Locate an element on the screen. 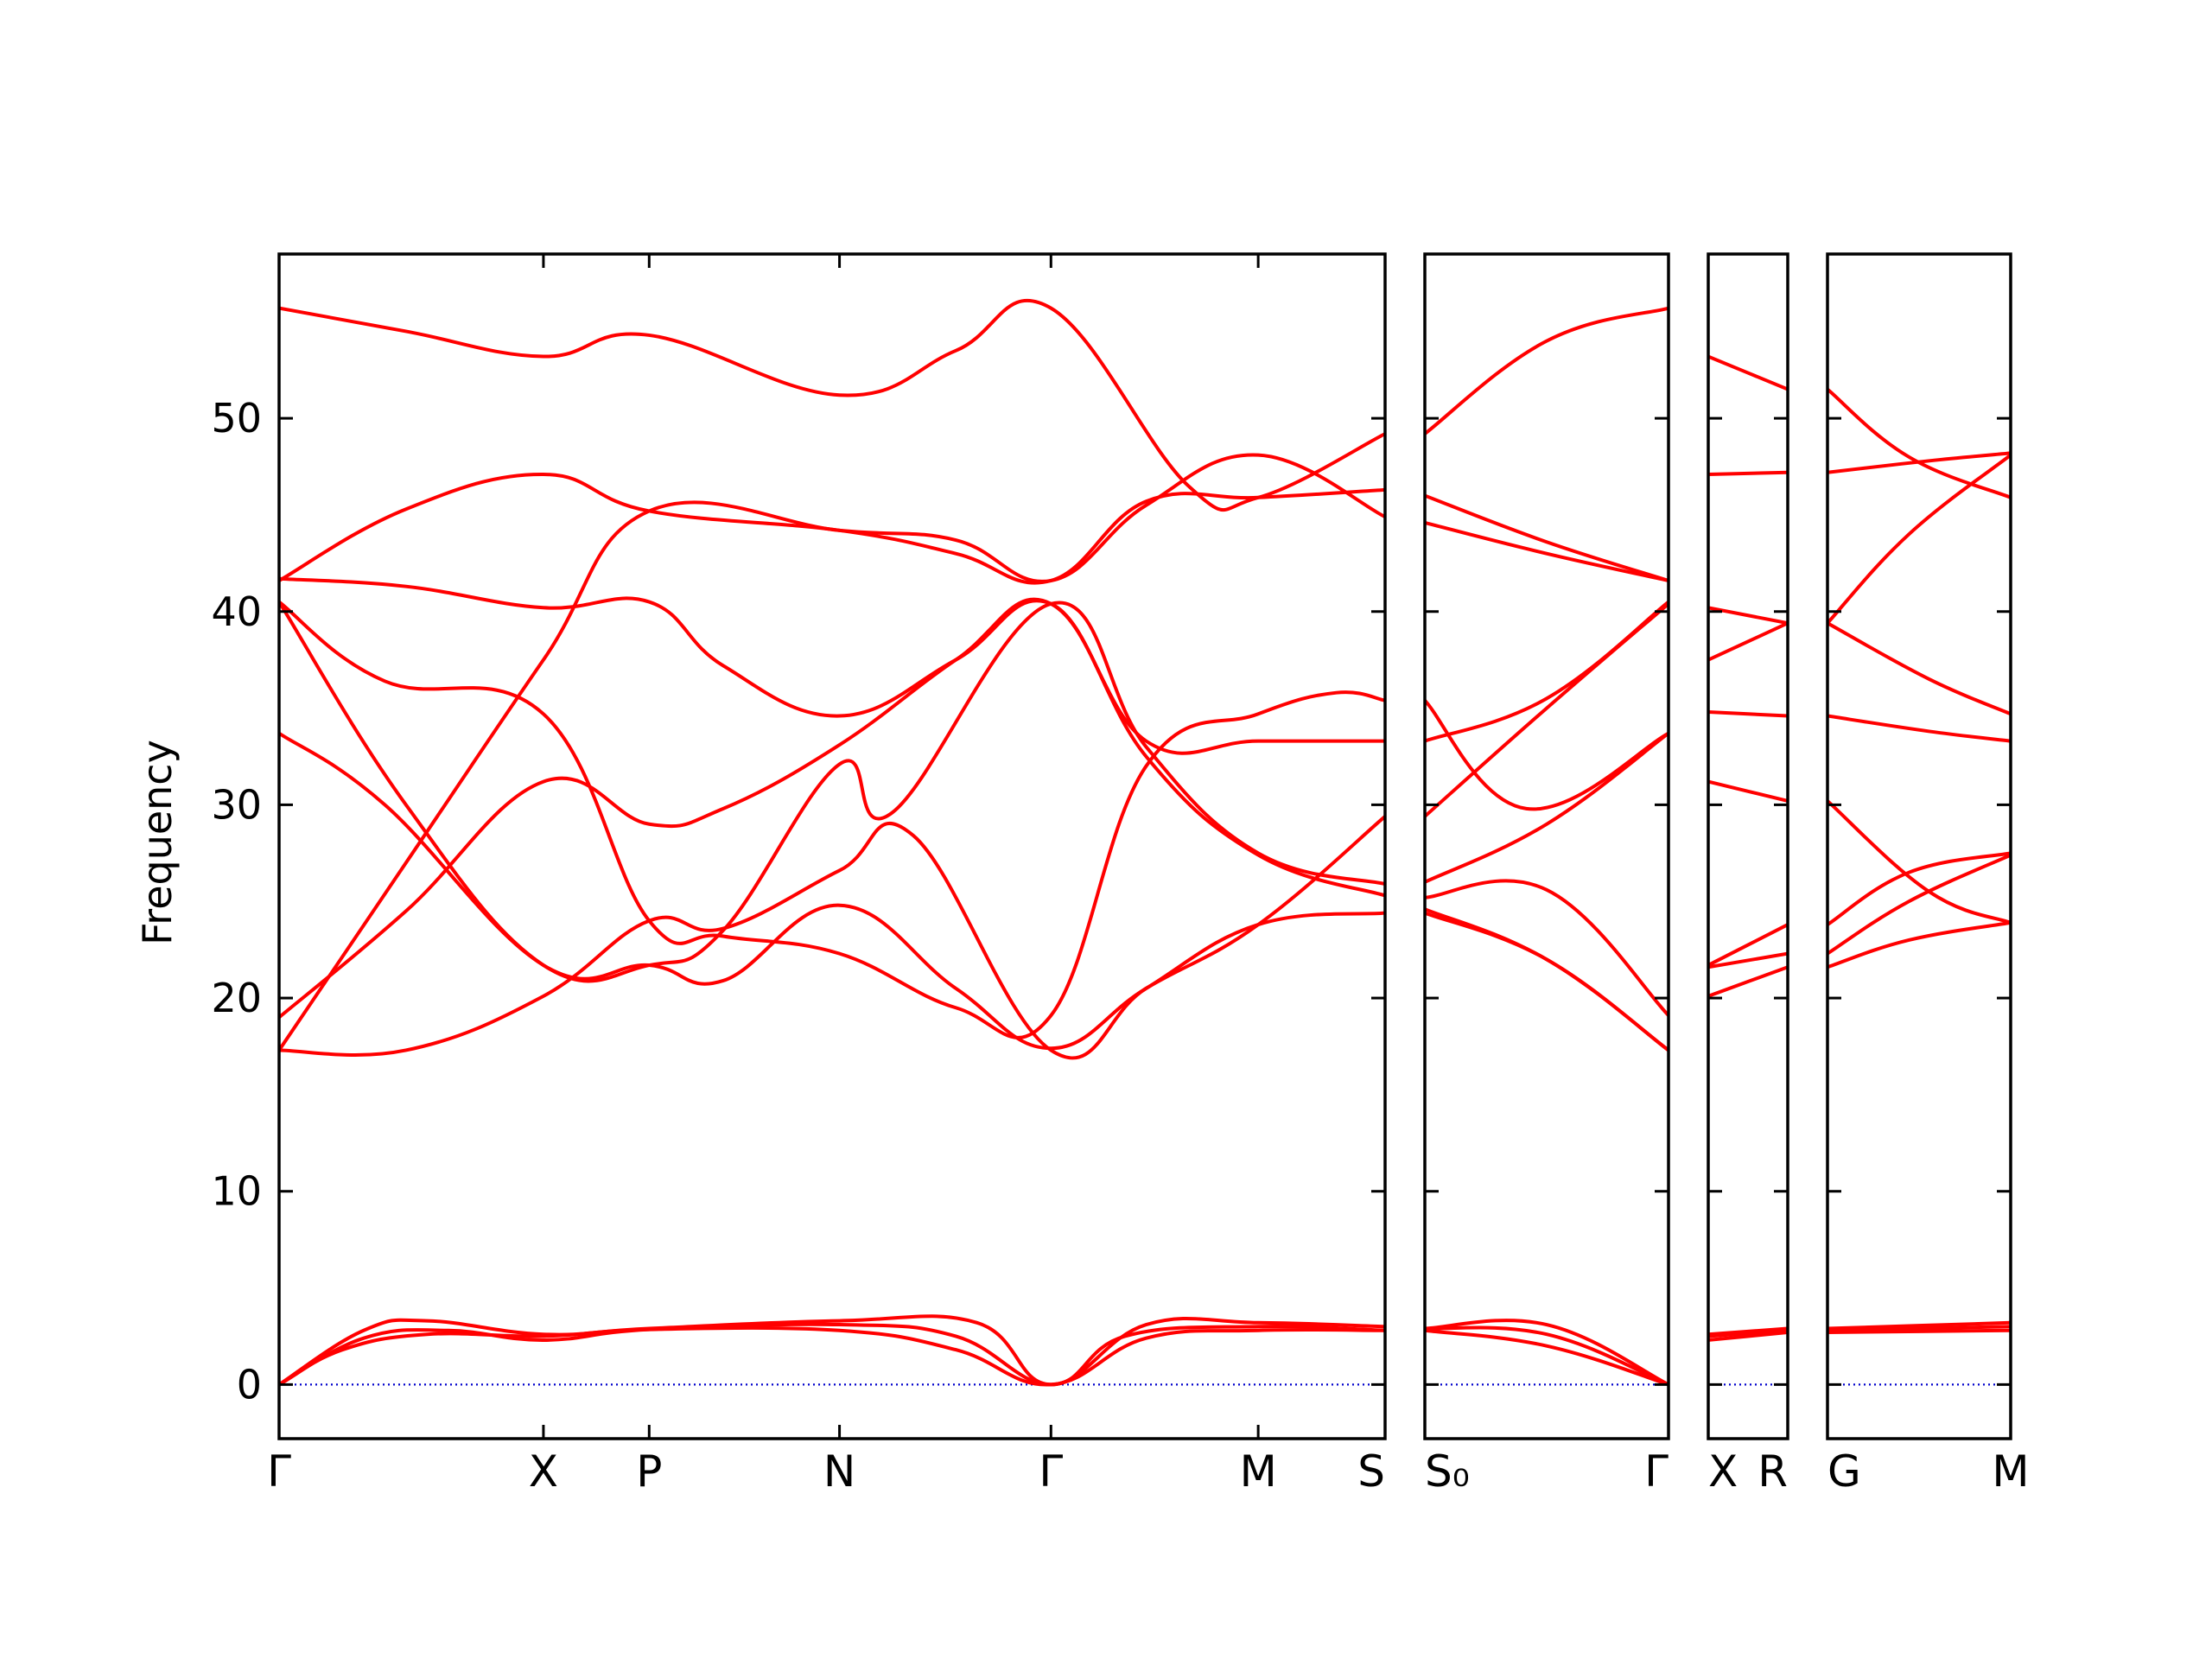 This screenshot has width=2212, height=1659. high-symmetry-label: G is located at coordinates (1844, 1471).